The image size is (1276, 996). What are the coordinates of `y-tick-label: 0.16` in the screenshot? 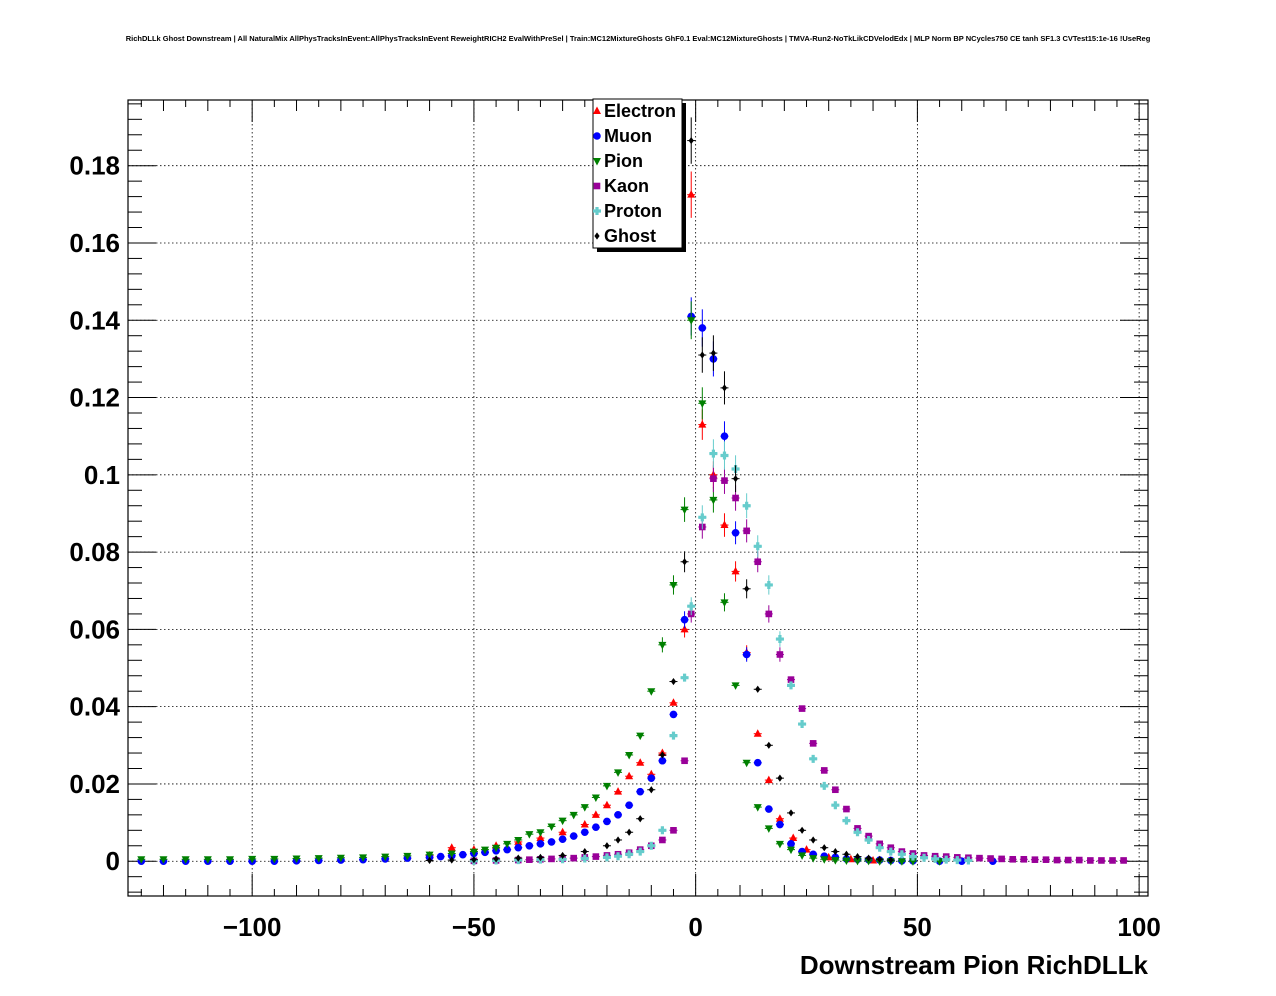 It's located at (94, 243).